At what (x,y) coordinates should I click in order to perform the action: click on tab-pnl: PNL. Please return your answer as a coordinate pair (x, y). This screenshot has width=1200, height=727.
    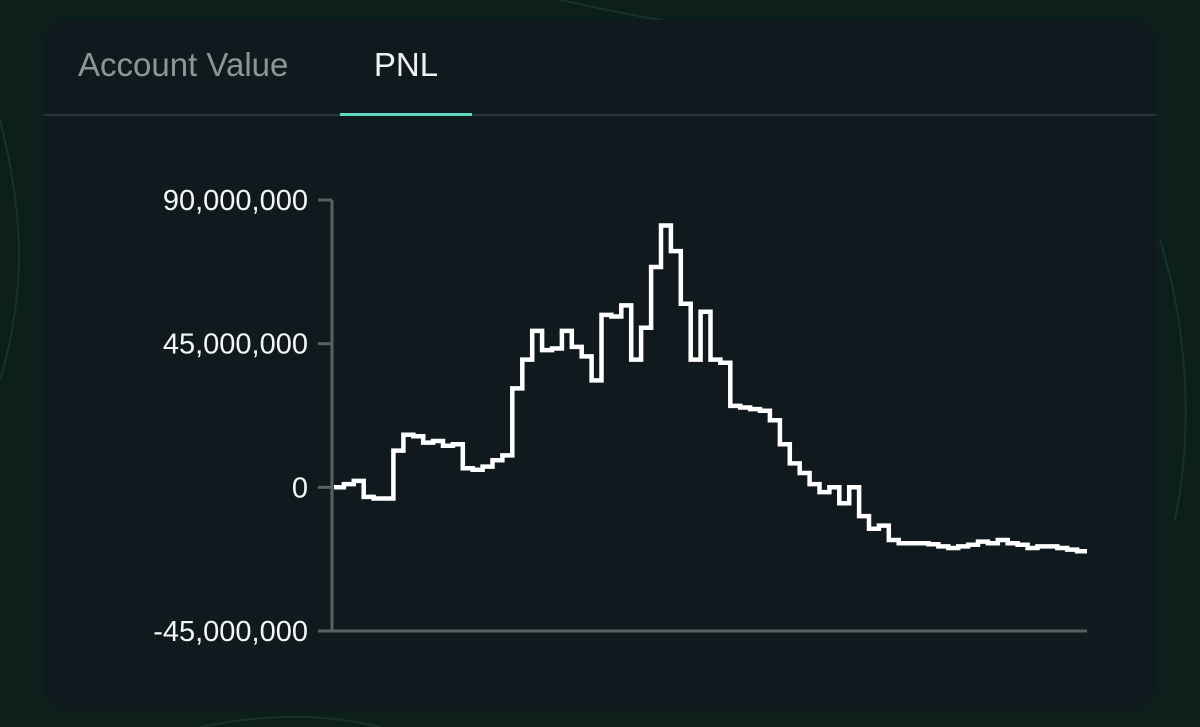
    Looking at the image, I should click on (406, 68).